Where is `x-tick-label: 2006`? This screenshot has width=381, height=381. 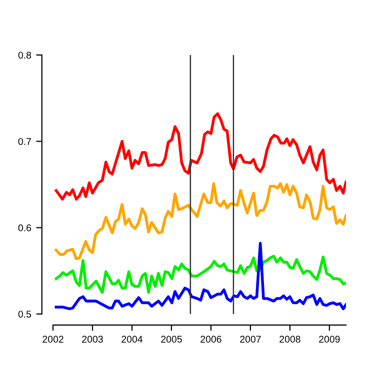
x-tick-label: 2006 is located at coordinates (211, 339).